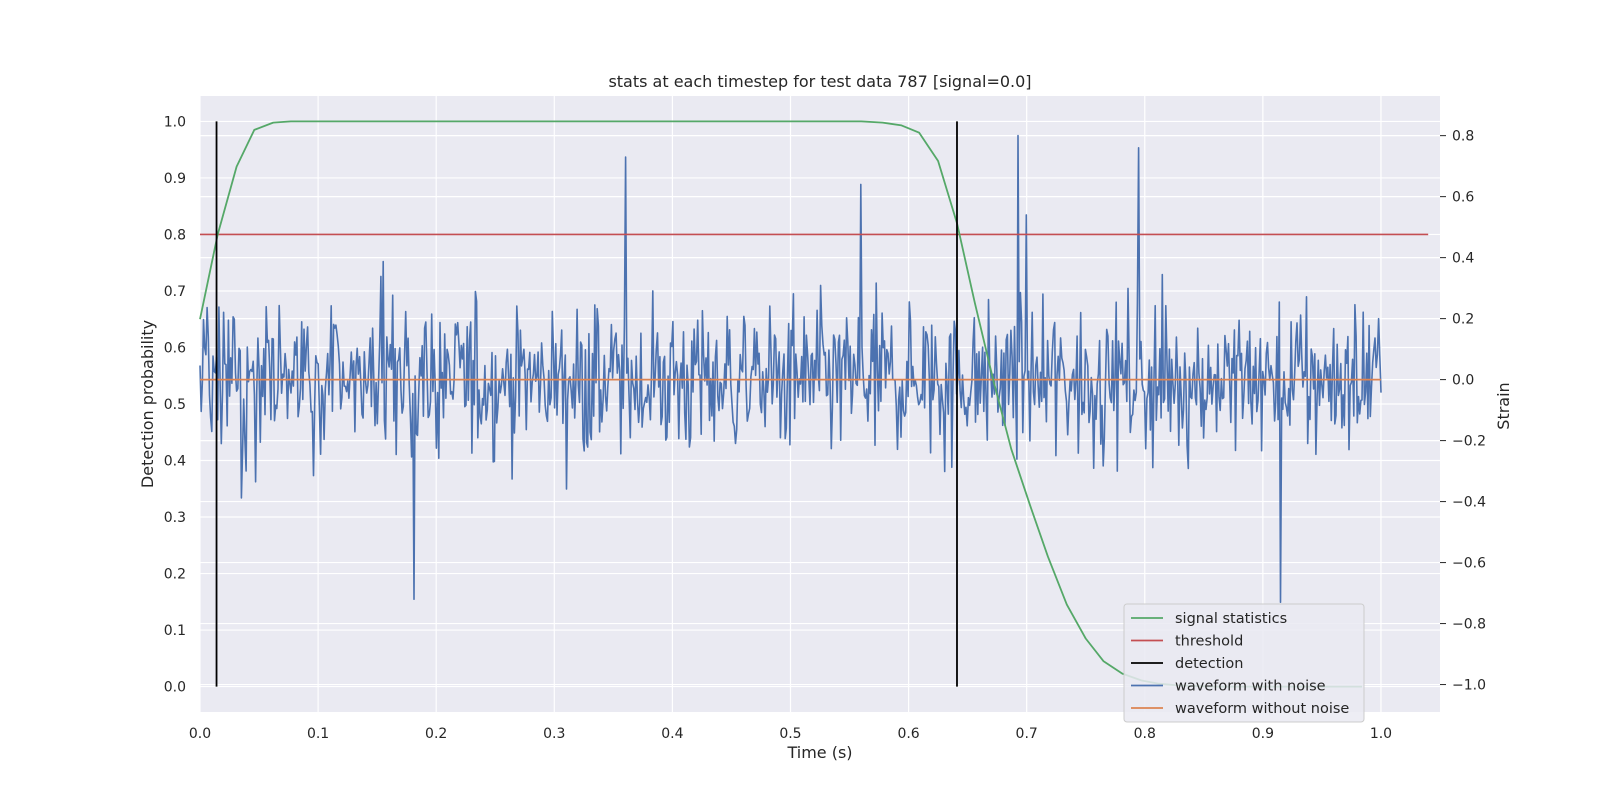 This screenshot has height=800, width=1600. What do you see at coordinates (1381, 734) in the screenshot?
I see `x-tick-label: 1.0` at bounding box center [1381, 734].